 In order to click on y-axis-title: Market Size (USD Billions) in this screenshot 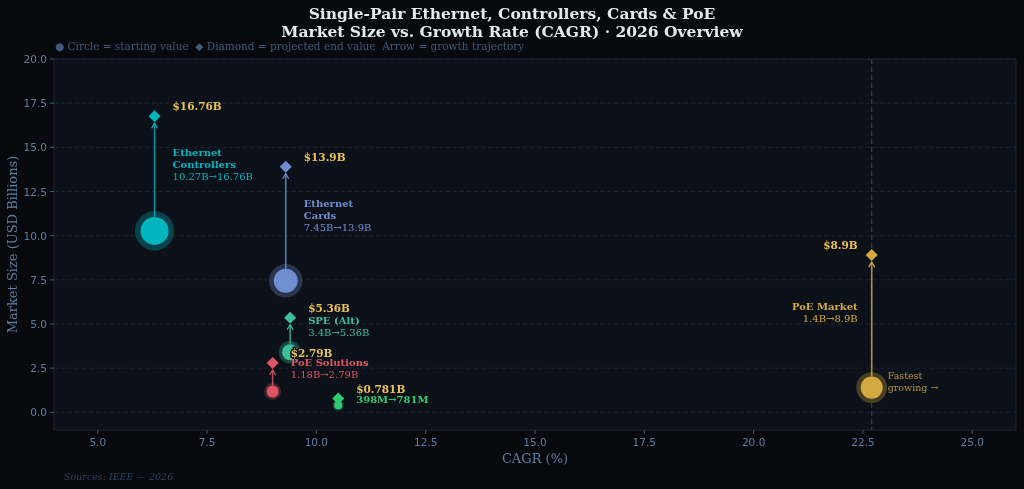, I will do `click(12, 244)`.